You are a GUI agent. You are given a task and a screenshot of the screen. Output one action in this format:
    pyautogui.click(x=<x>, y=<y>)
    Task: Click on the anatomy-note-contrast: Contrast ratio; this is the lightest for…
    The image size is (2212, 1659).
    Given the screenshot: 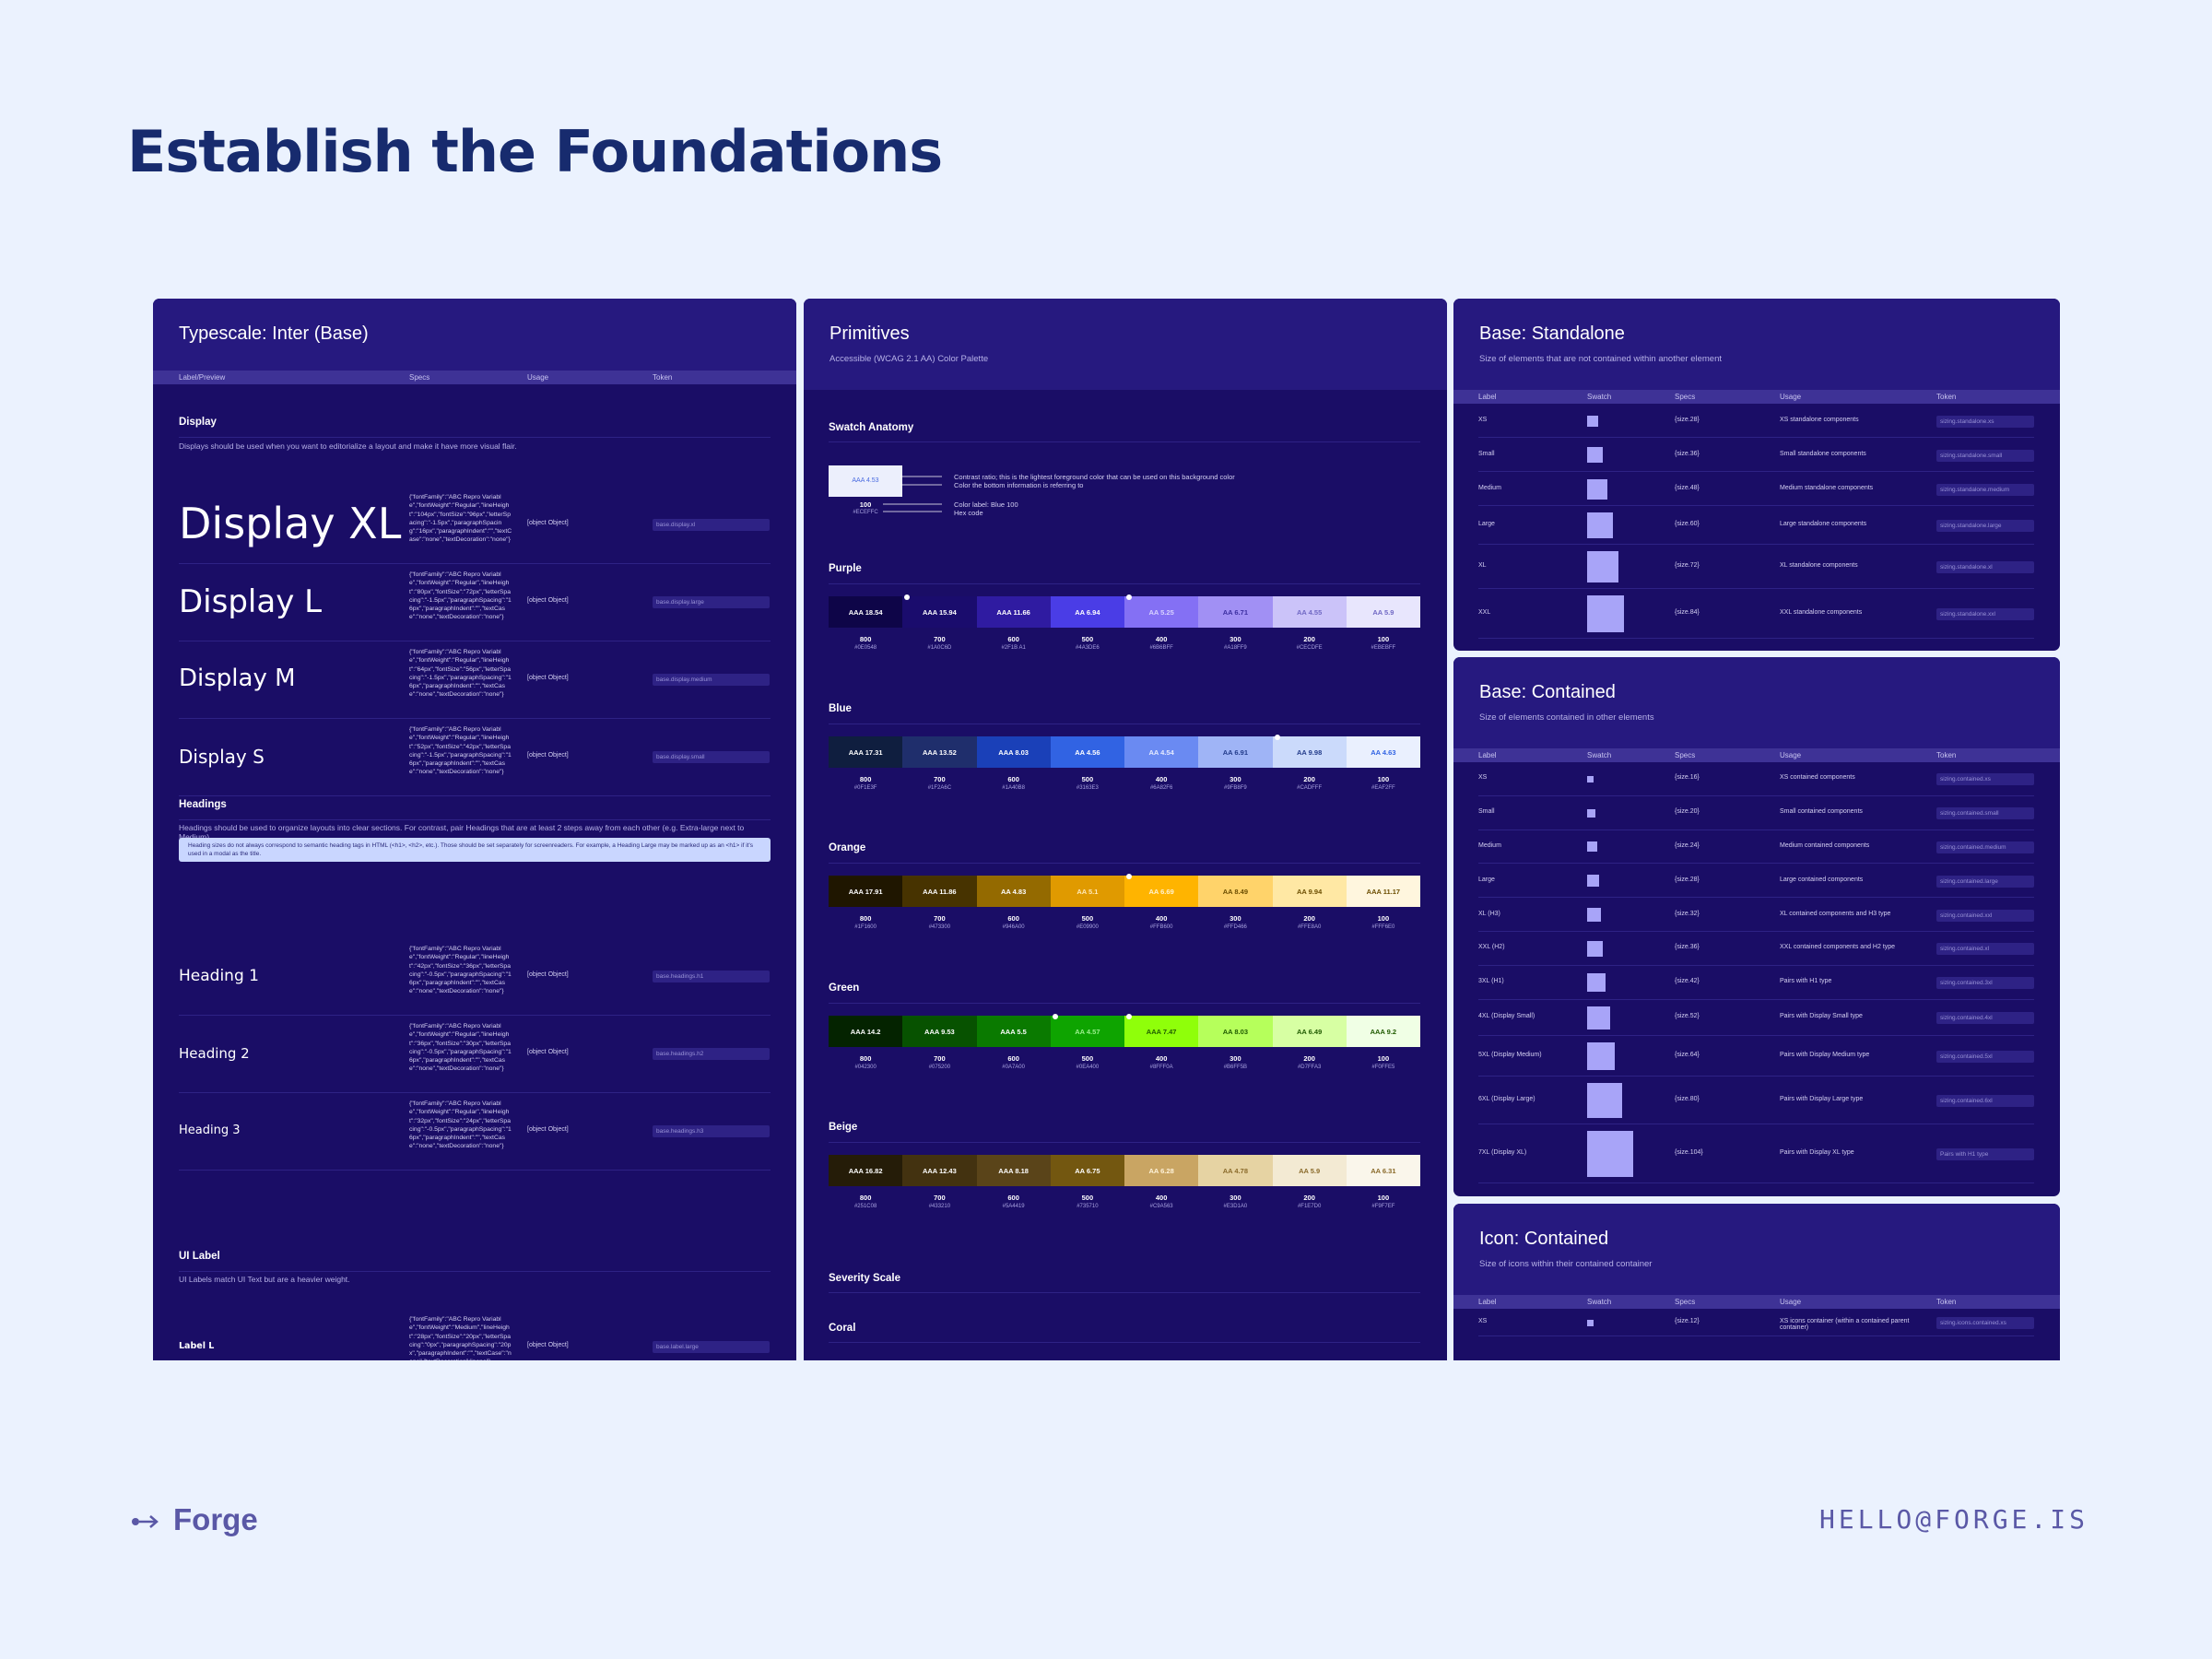 What is the action you would take?
    pyautogui.click(x=1094, y=477)
    